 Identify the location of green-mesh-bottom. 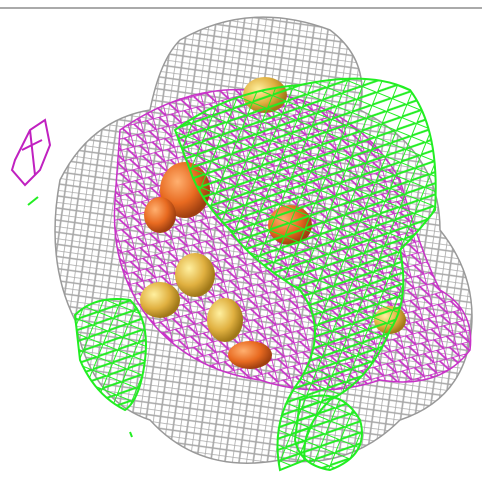
(328, 433).